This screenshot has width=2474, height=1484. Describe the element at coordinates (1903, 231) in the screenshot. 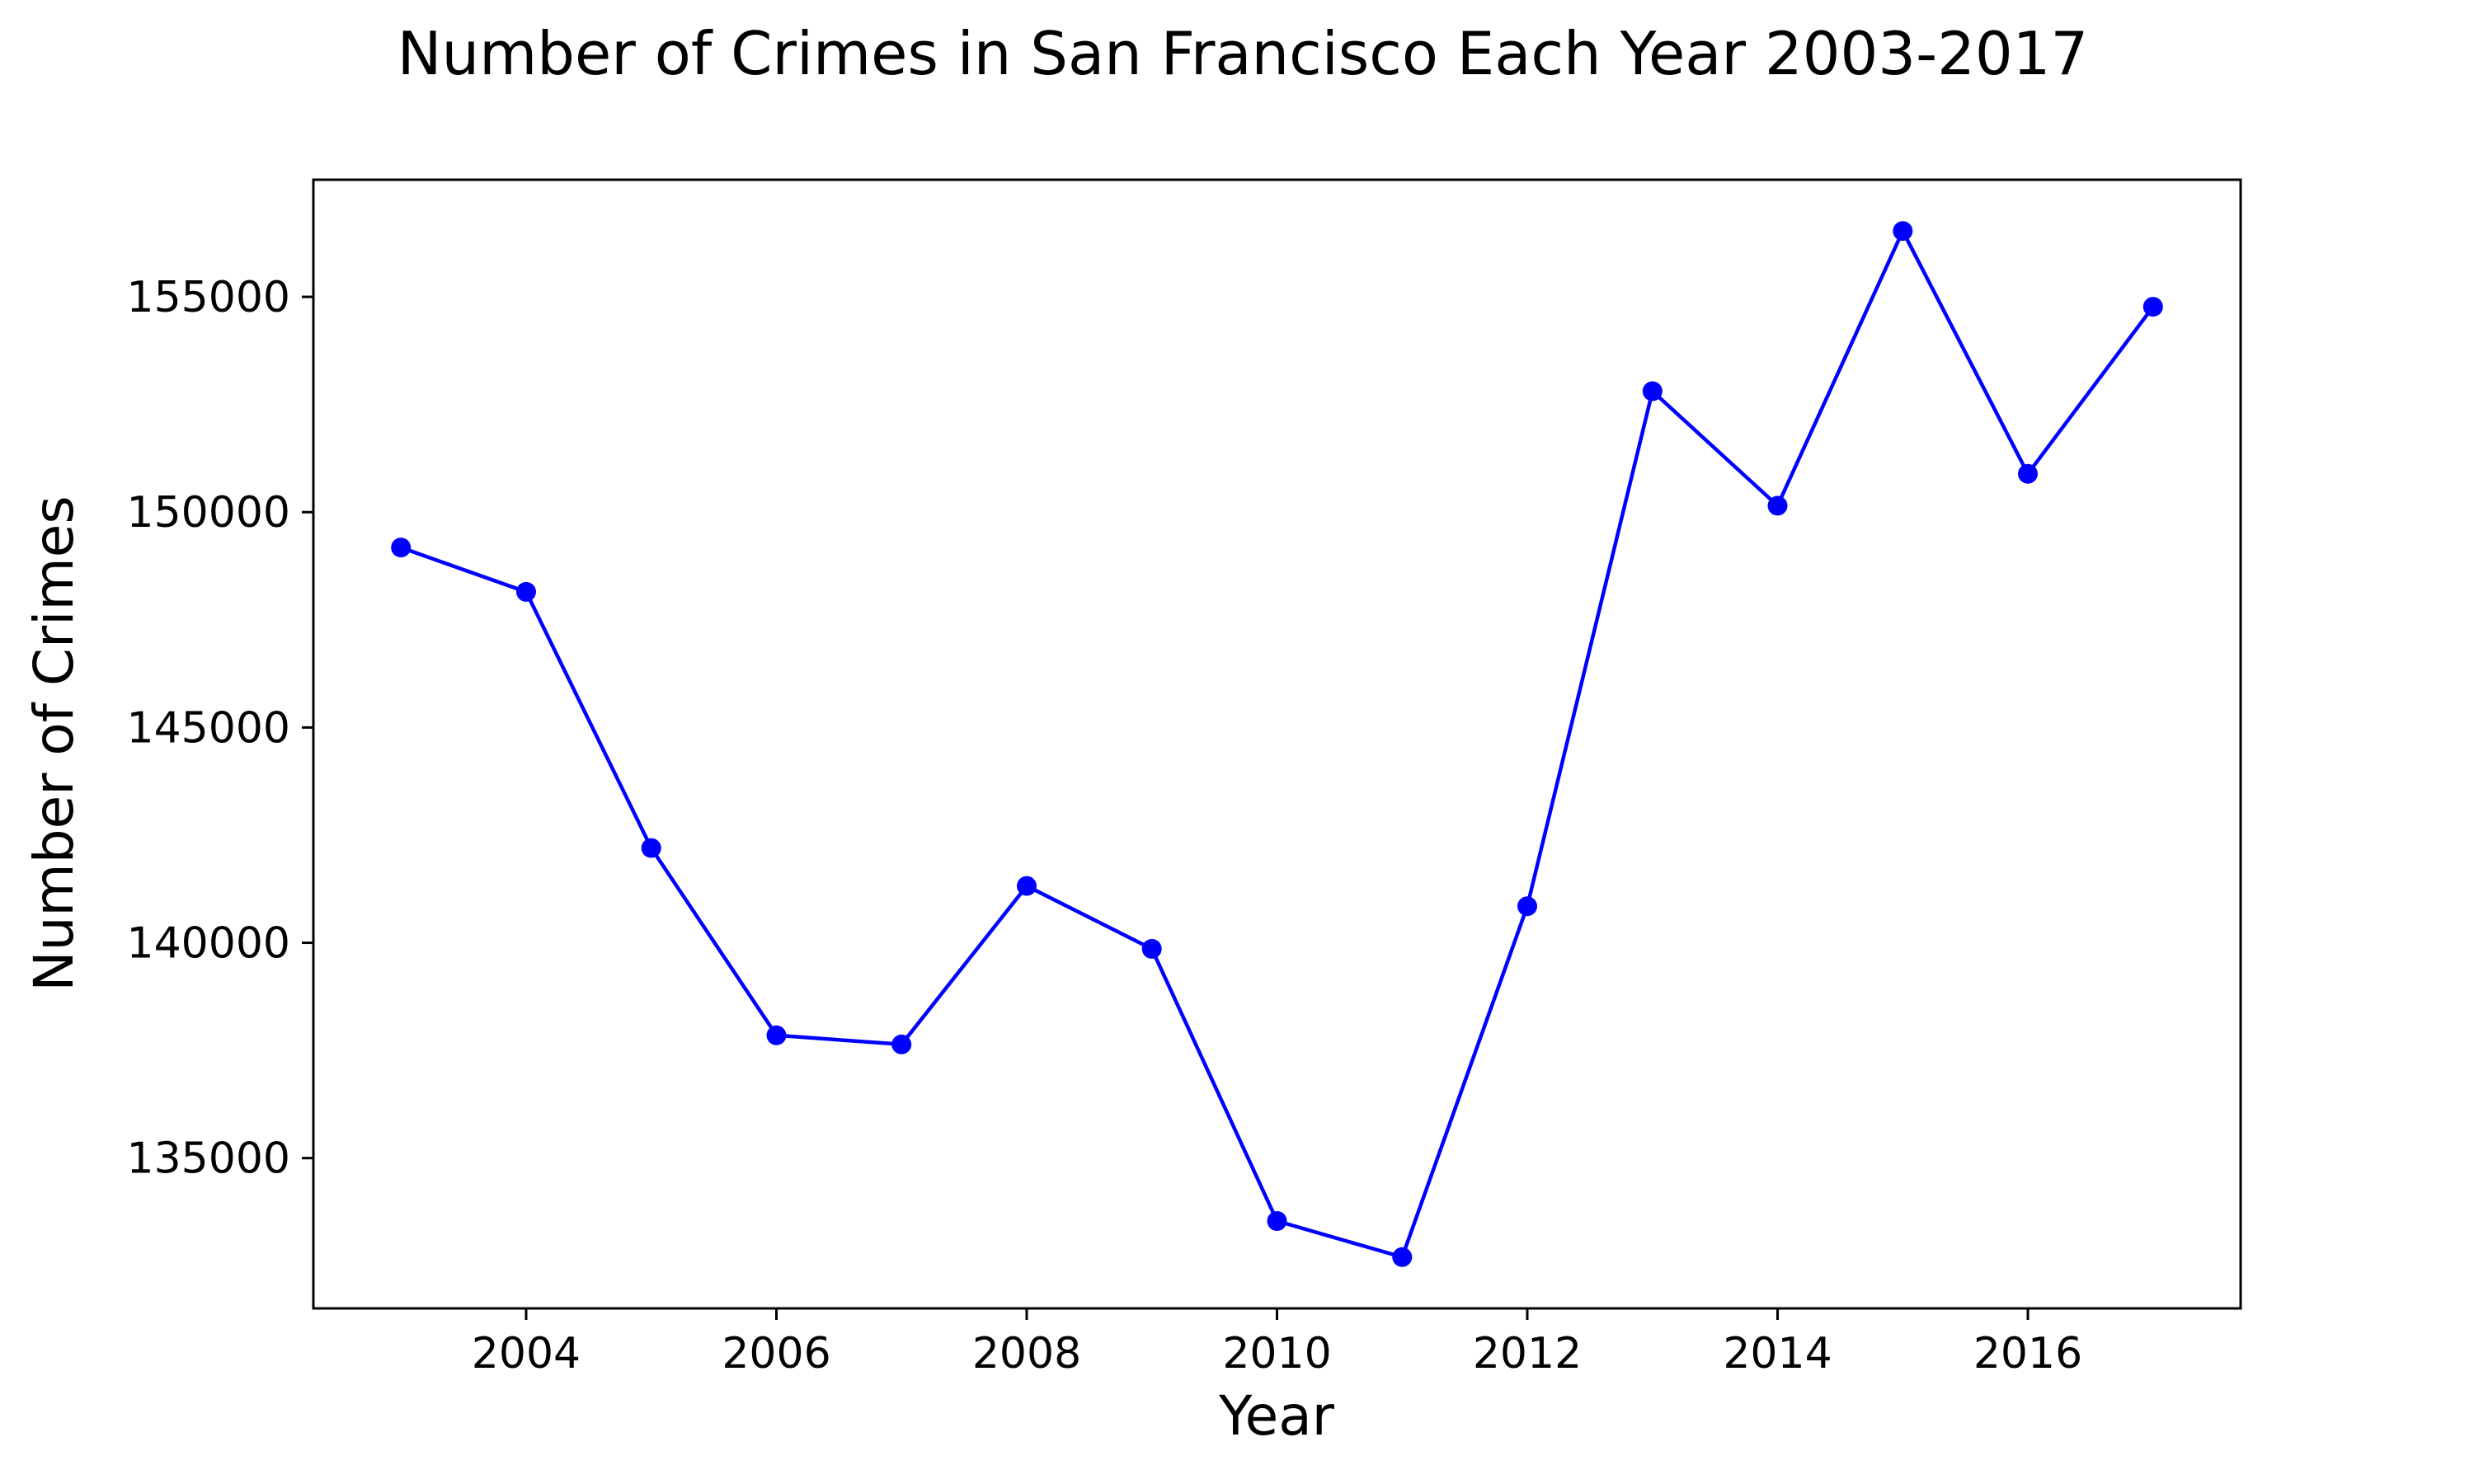

I see `data-point-2015` at that location.